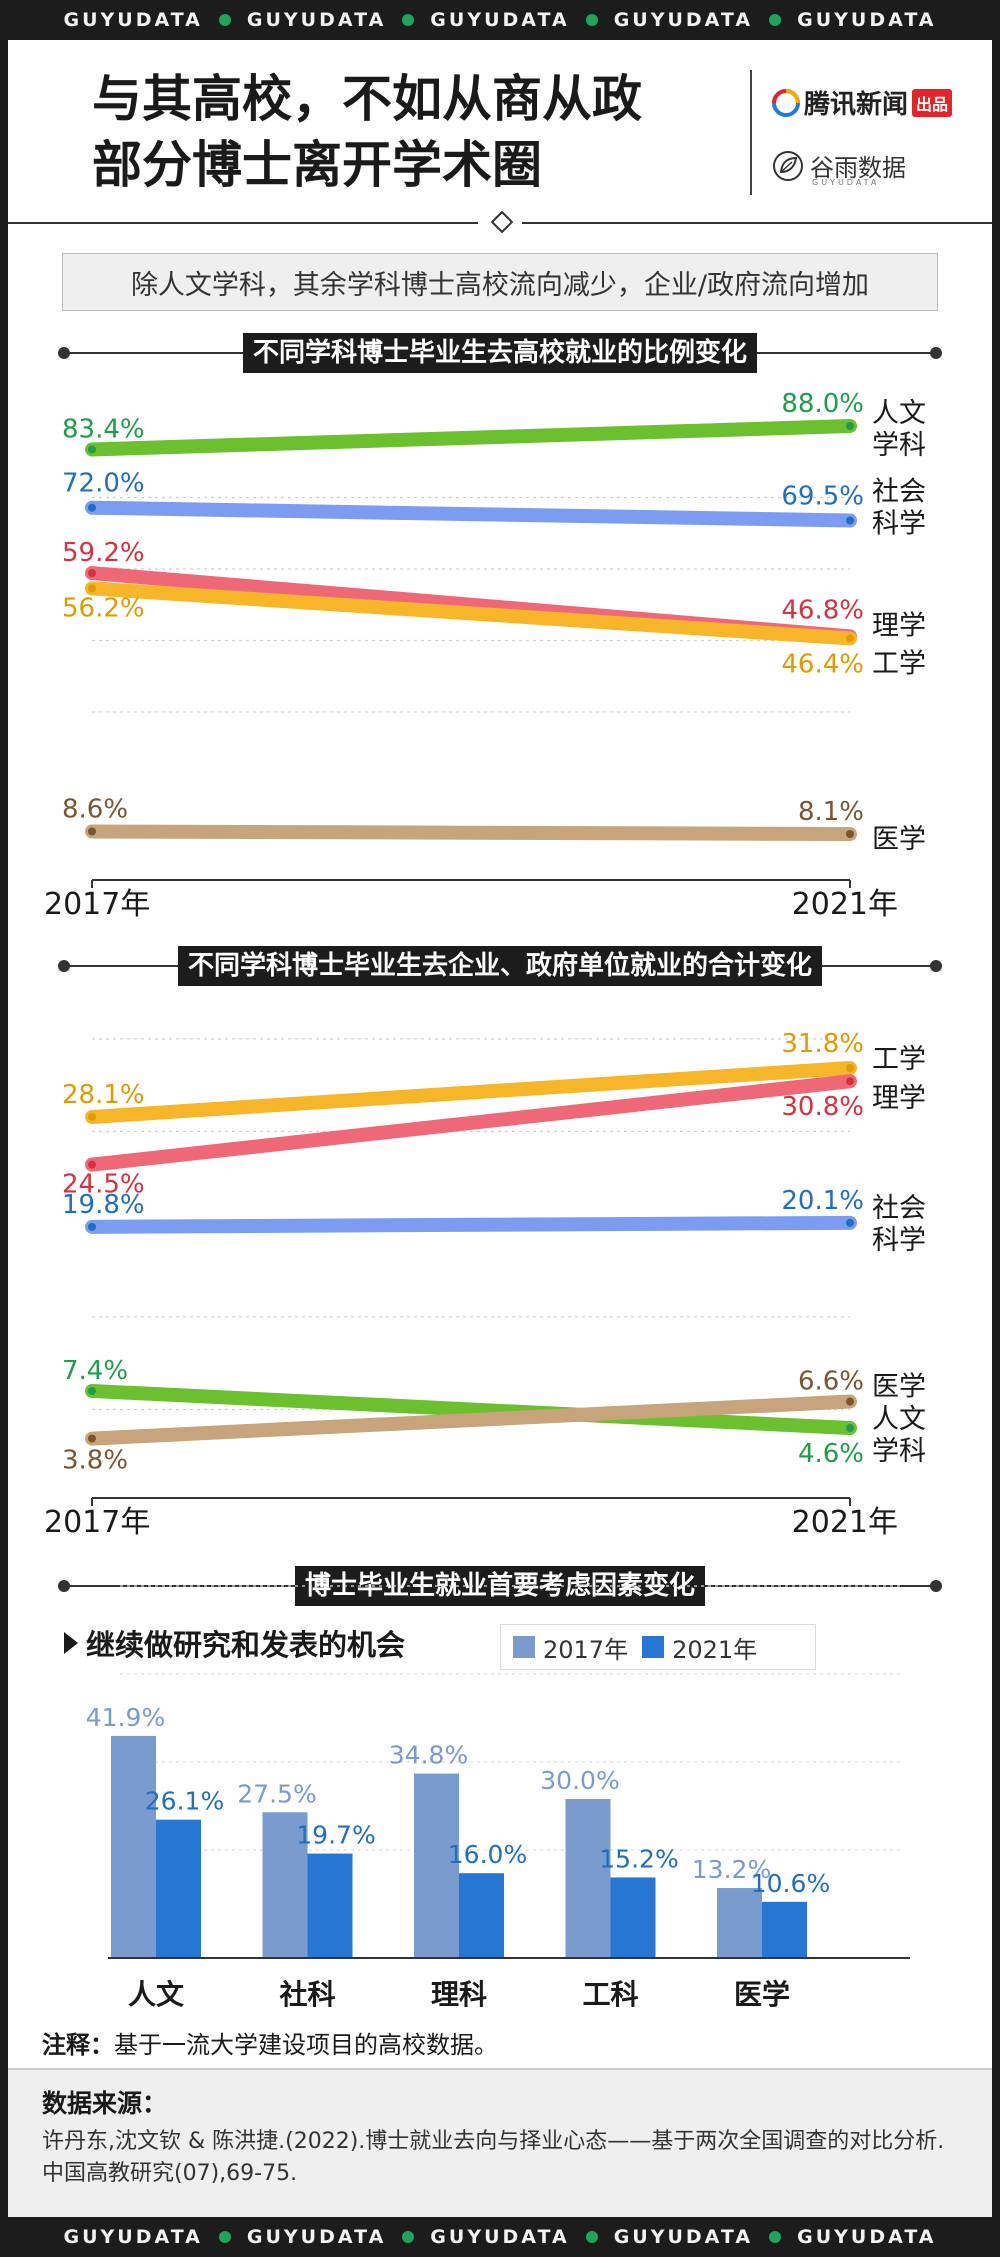 This screenshot has width=1000, height=2257. Describe the element at coordinates (638, 1858) in the screenshot. I see `bar-value-label: 15.2%` at that location.